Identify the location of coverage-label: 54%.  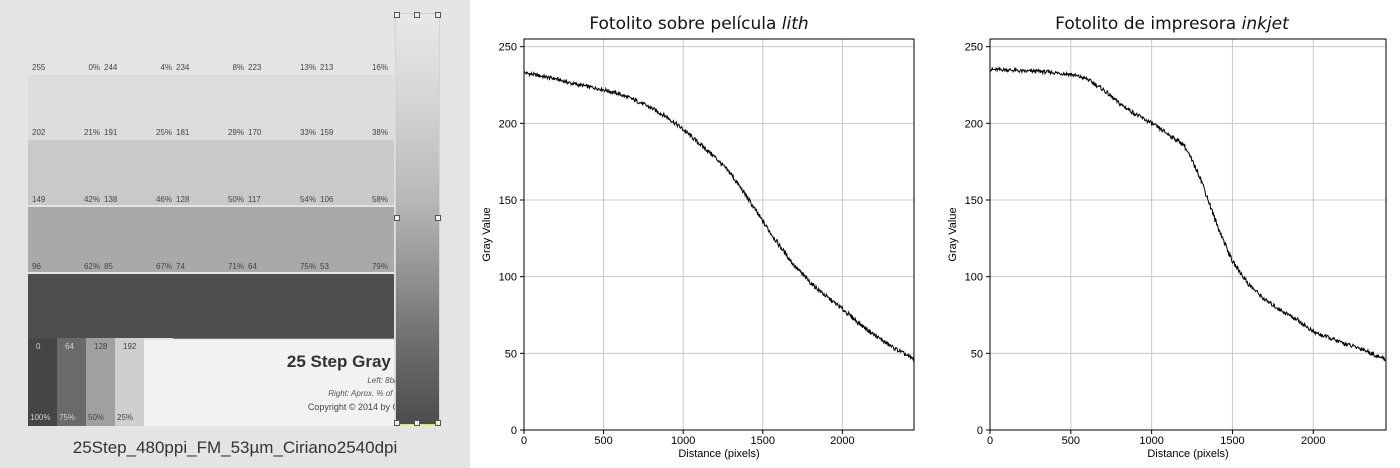
(307, 199).